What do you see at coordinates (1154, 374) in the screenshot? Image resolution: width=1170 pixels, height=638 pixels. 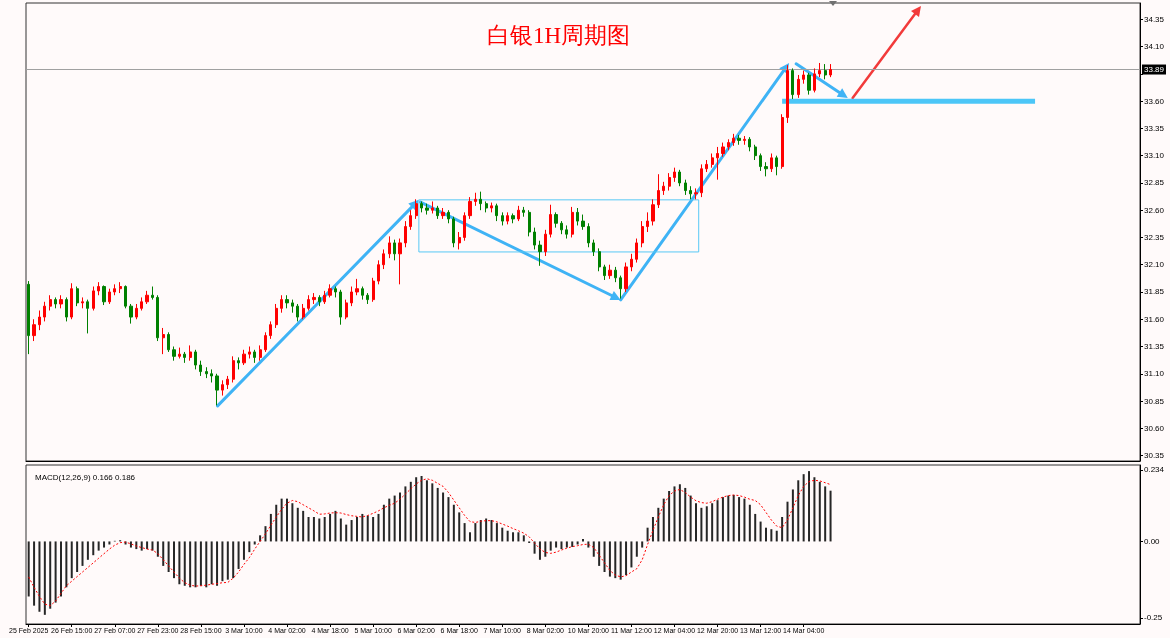 I see `y-tick-label: 31.10` at bounding box center [1154, 374].